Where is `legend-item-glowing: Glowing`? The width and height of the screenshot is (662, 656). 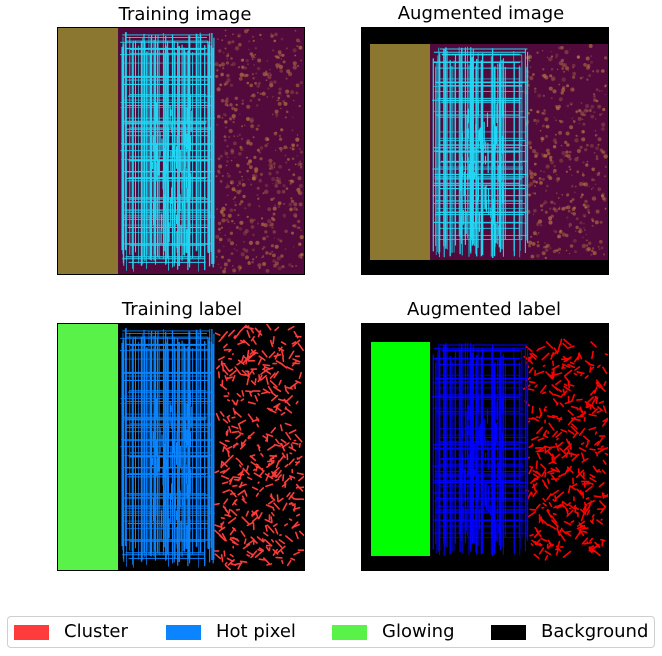 legend-item-glowing: Glowing is located at coordinates (393, 632).